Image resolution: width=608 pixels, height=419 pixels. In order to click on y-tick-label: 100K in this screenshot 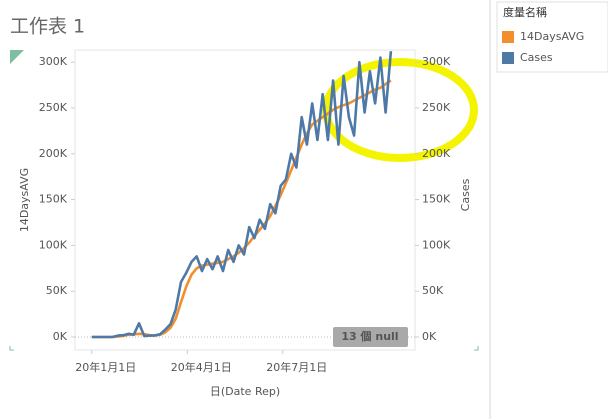, I will do `click(53, 244)`.